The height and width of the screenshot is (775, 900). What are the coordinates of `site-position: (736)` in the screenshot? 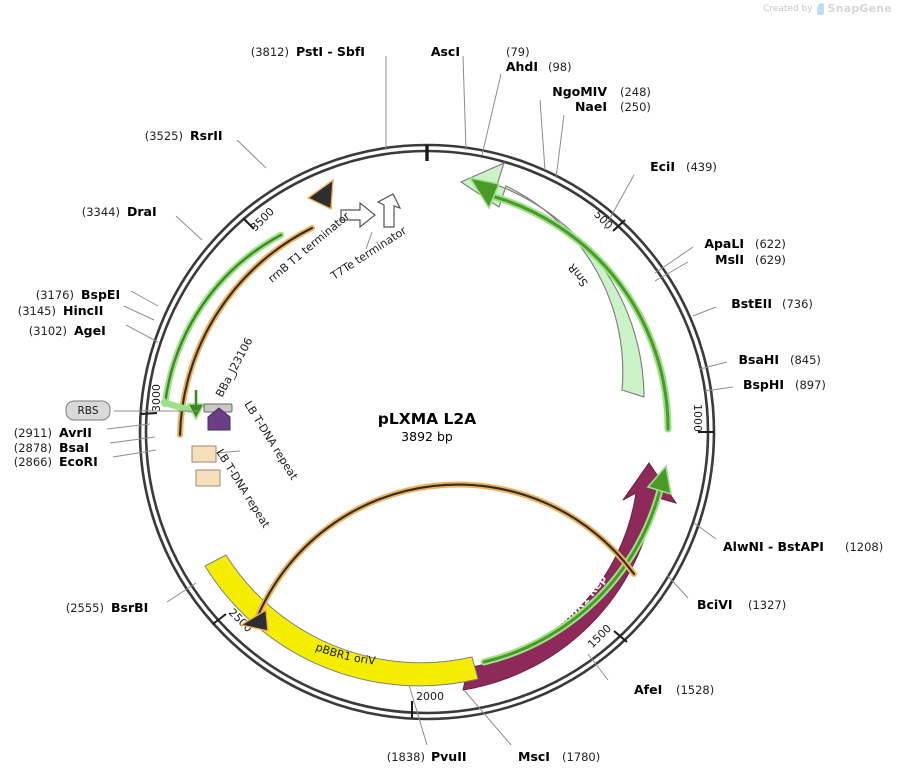 It's located at (797, 304).